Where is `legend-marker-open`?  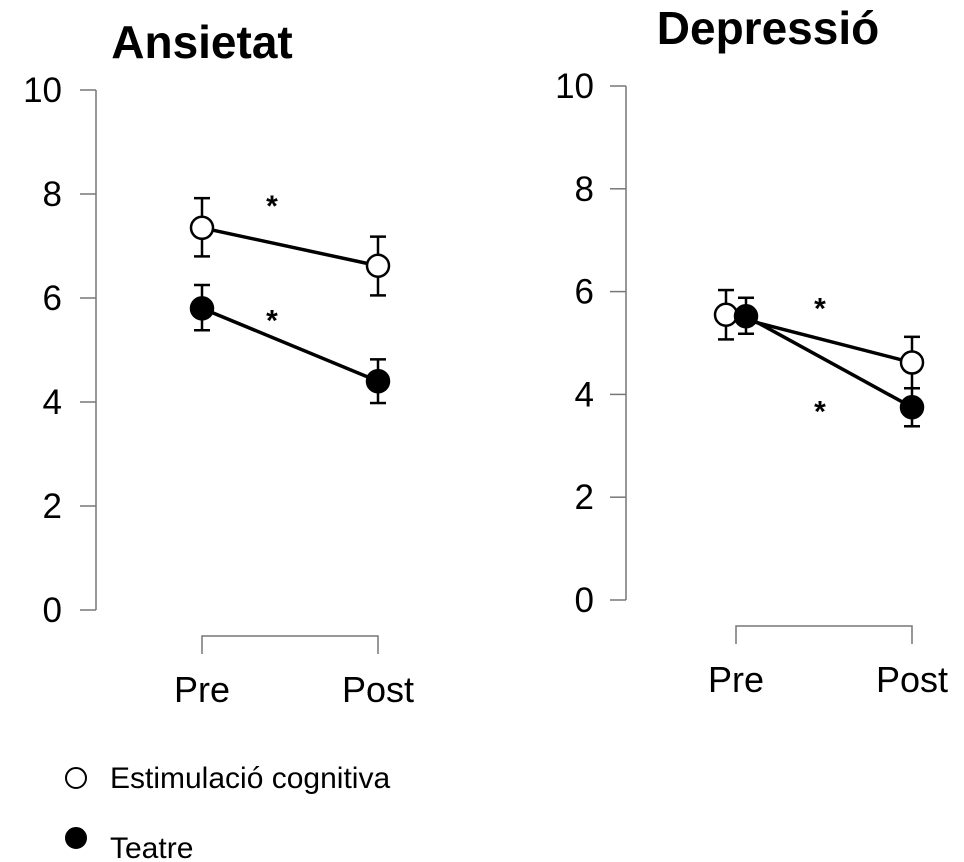 legend-marker-open is located at coordinates (76, 778).